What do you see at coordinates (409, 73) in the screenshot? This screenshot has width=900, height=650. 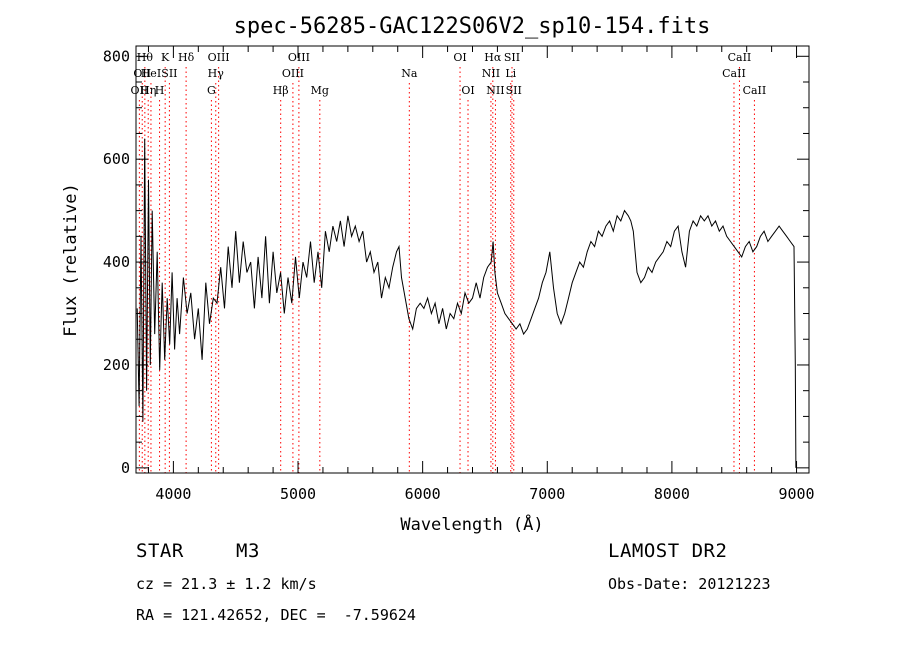 I see `line-label-16: Na` at bounding box center [409, 73].